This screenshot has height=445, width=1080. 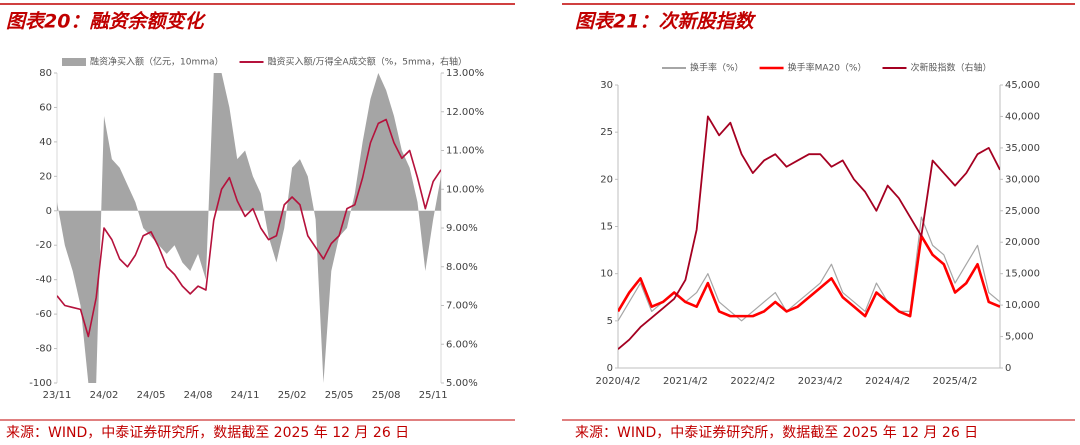 What do you see at coordinates (1022, 148) in the screenshot?
I see `y2-tick-label: 35,000` at bounding box center [1022, 148].